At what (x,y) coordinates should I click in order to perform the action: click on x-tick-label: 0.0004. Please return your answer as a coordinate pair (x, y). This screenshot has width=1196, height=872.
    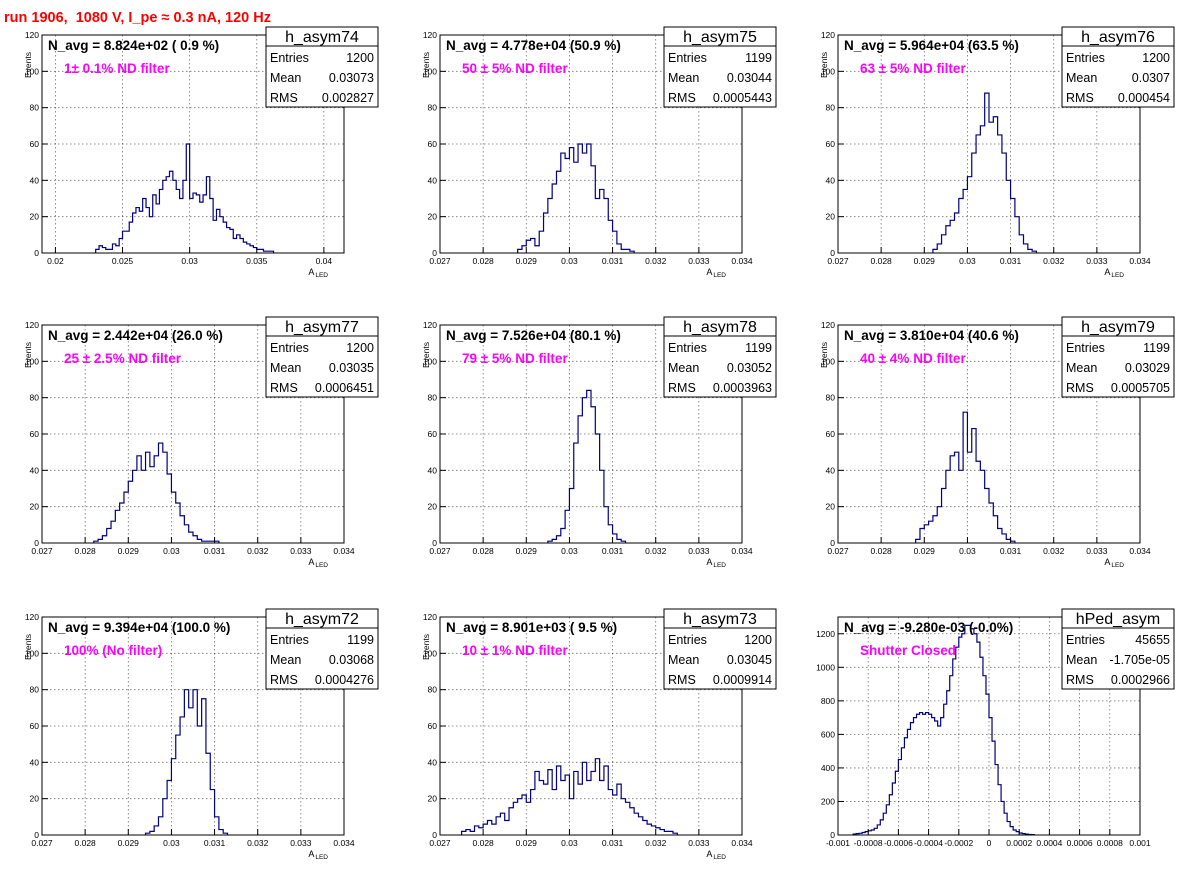
    Looking at the image, I should click on (1049, 843).